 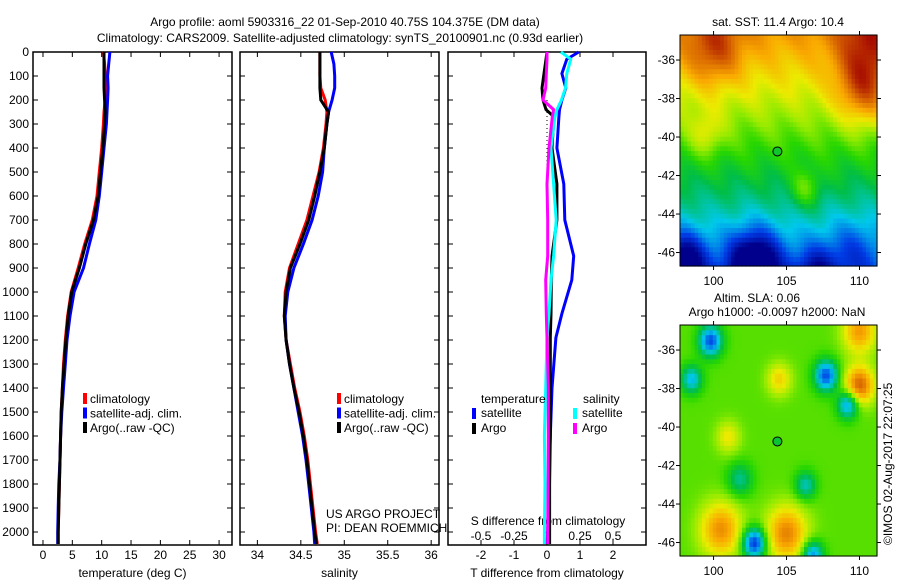 What do you see at coordinates (15, 364) in the screenshot?
I see `y-tick-label: 1300` at bounding box center [15, 364].